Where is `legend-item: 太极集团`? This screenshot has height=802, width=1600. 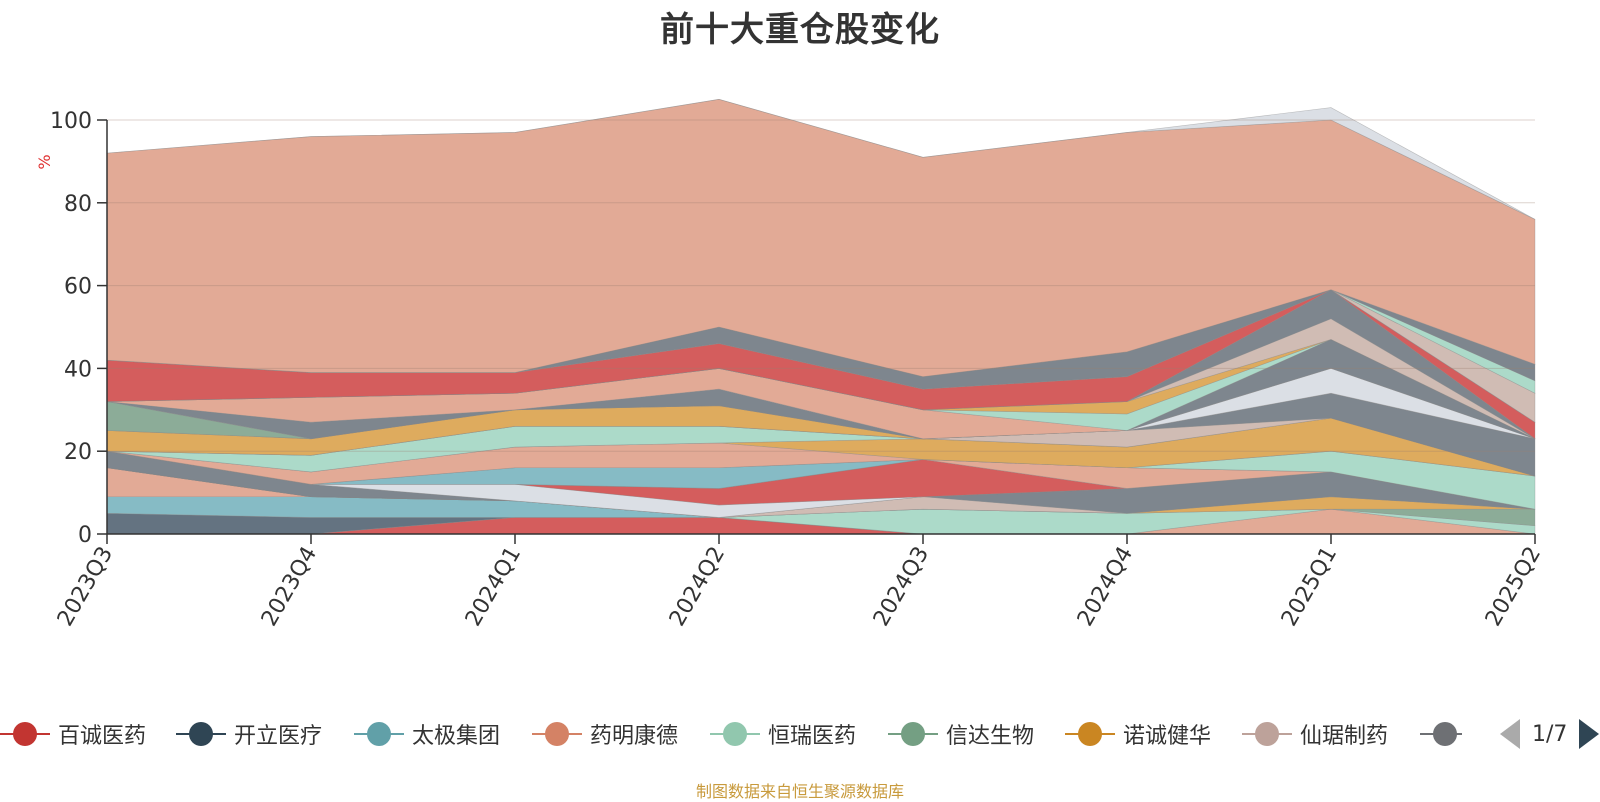
legend-item: 太极集团 is located at coordinates (427, 734).